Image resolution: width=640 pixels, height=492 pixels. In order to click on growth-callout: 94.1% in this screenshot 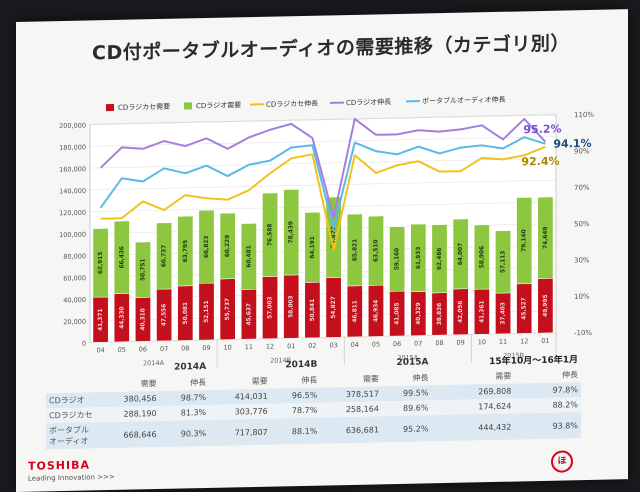, I will do `click(572, 144)`.